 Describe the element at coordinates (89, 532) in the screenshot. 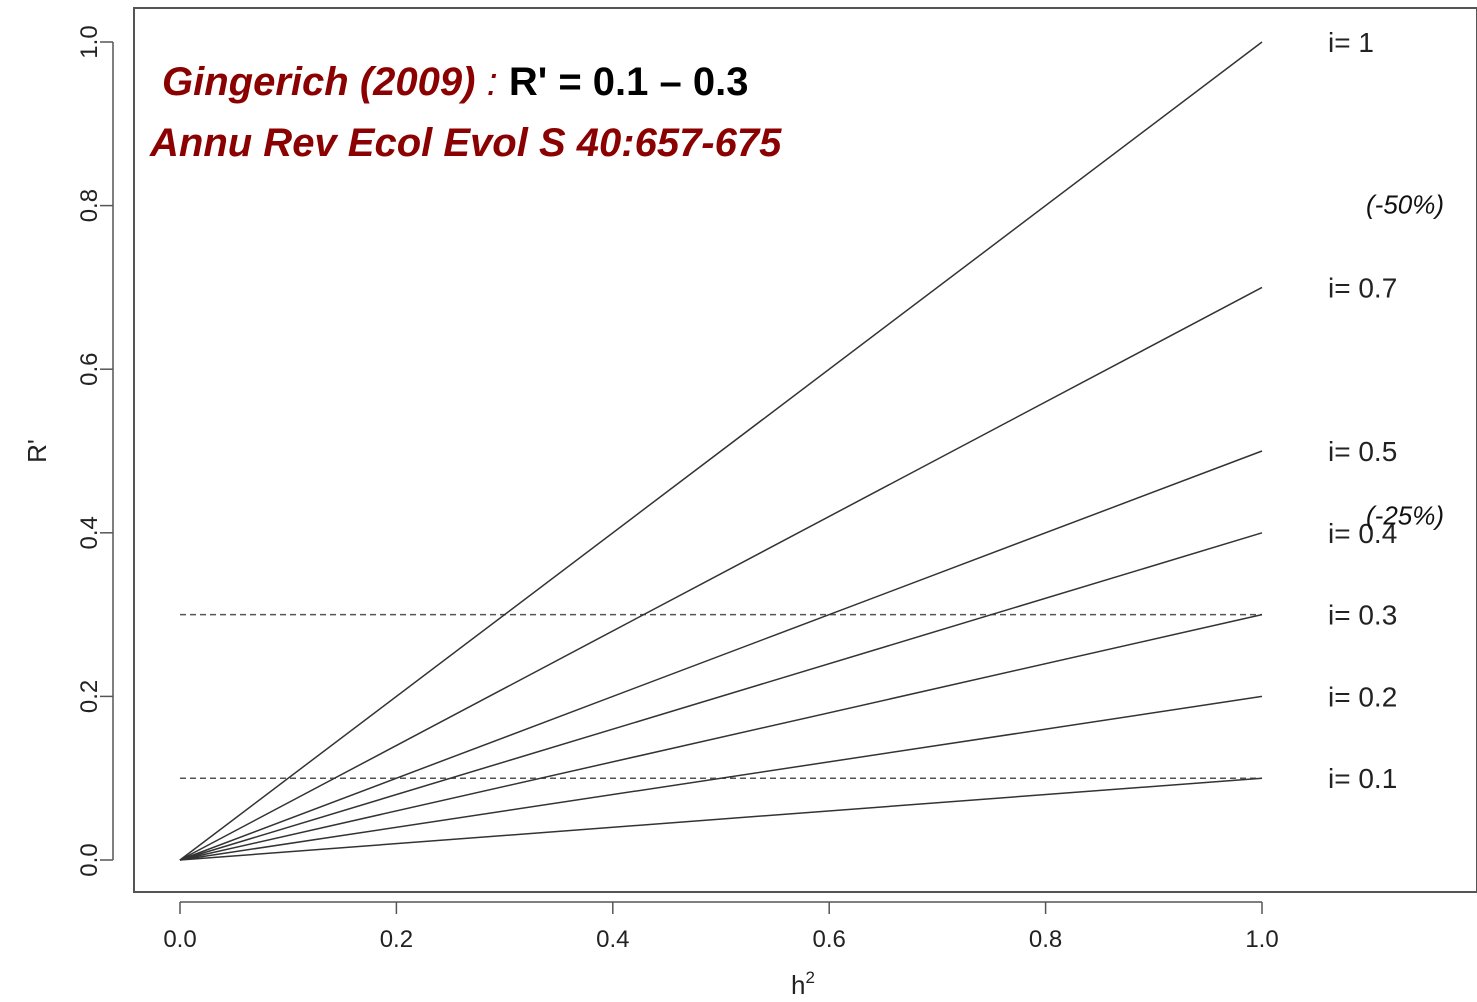

I see `y-tick-label: 0.4` at that location.